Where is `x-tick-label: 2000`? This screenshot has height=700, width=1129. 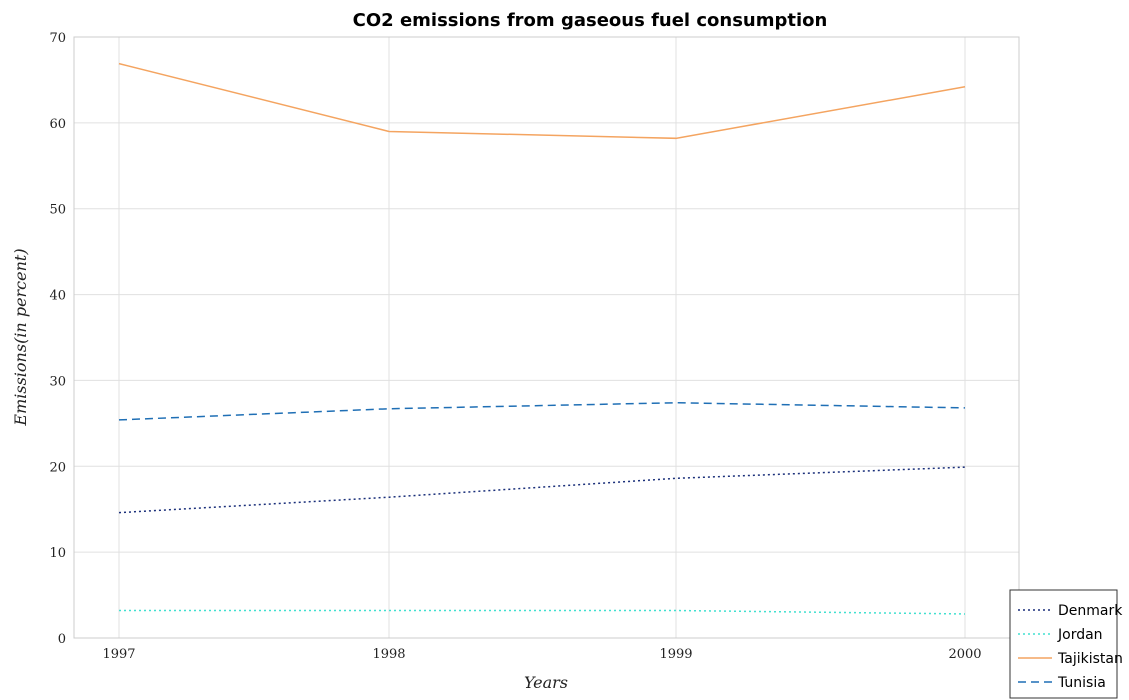 x-tick-label: 2000 is located at coordinates (964, 654).